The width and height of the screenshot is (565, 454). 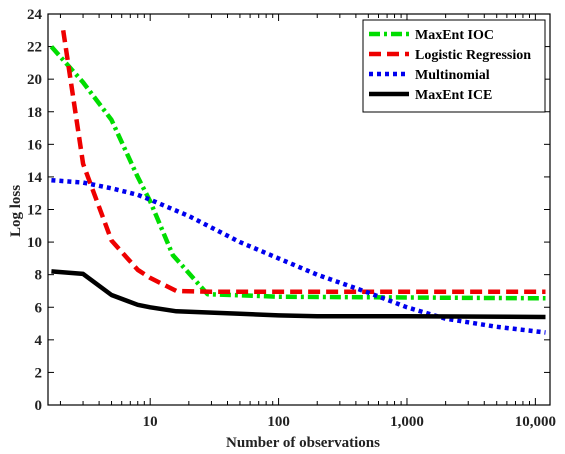 I want to click on legend-label: Multinomial, so click(x=452, y=75).